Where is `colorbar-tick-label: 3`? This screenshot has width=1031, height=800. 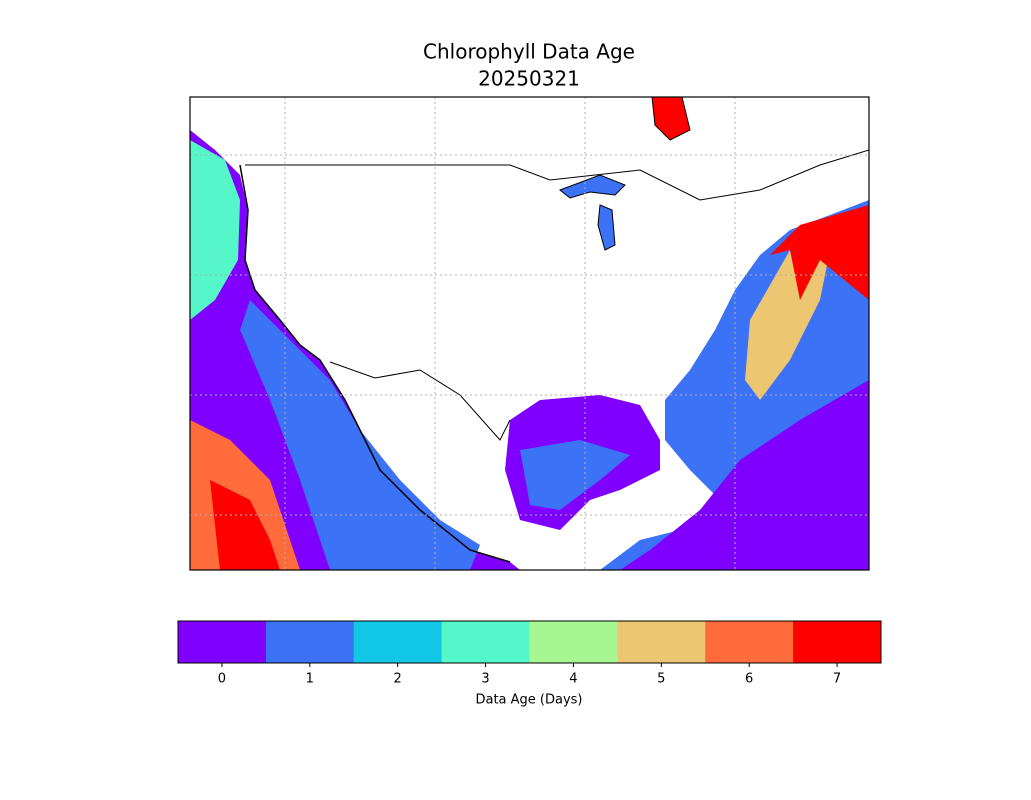 colorbar-tick-label: 3 is located at coordinates (485, 679).